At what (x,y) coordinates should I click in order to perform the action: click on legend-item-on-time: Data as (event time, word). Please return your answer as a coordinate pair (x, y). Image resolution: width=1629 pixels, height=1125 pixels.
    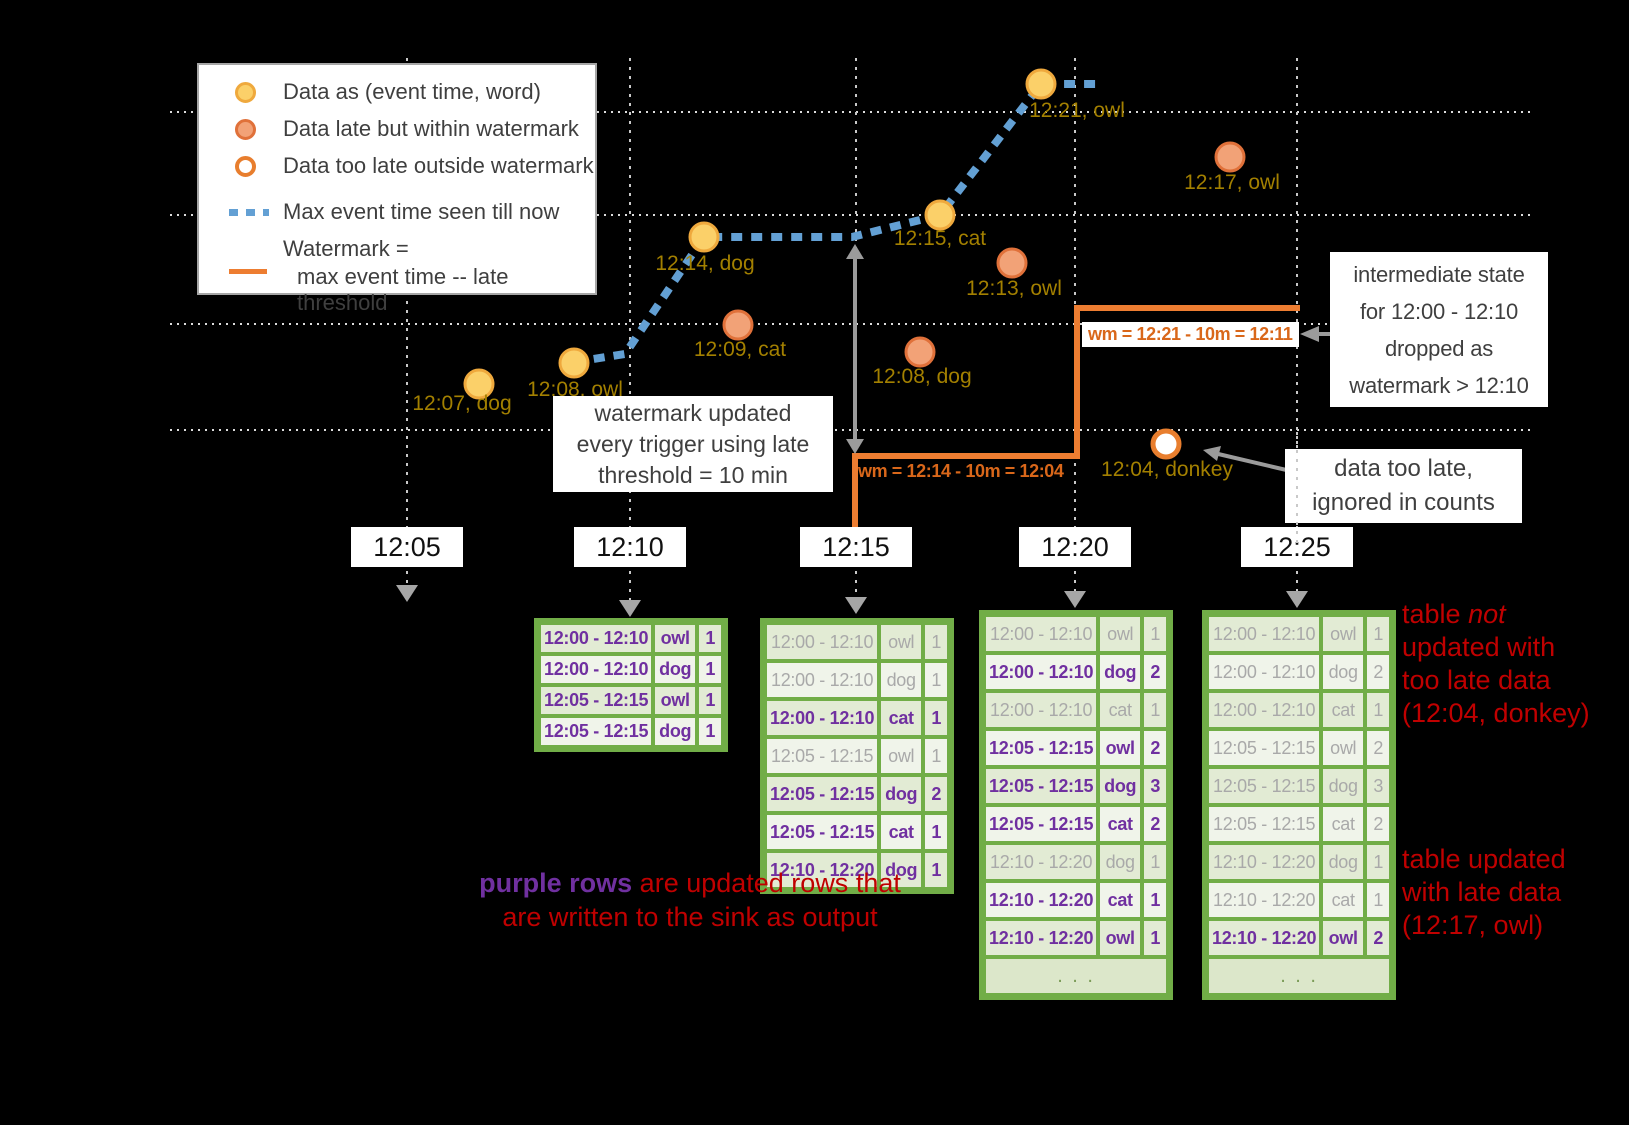
    Looking at the image, I should click on (412, 92).